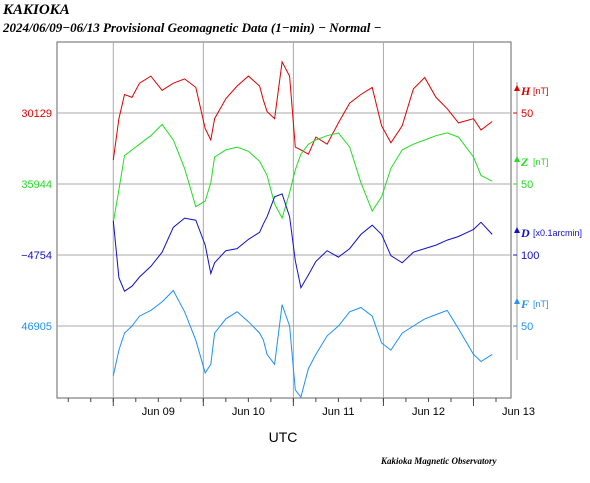  What do you see at coordinates (36, 185) in the screenshot?
I see `baseline-label-z: 35944` at bounding box center [36, 185].